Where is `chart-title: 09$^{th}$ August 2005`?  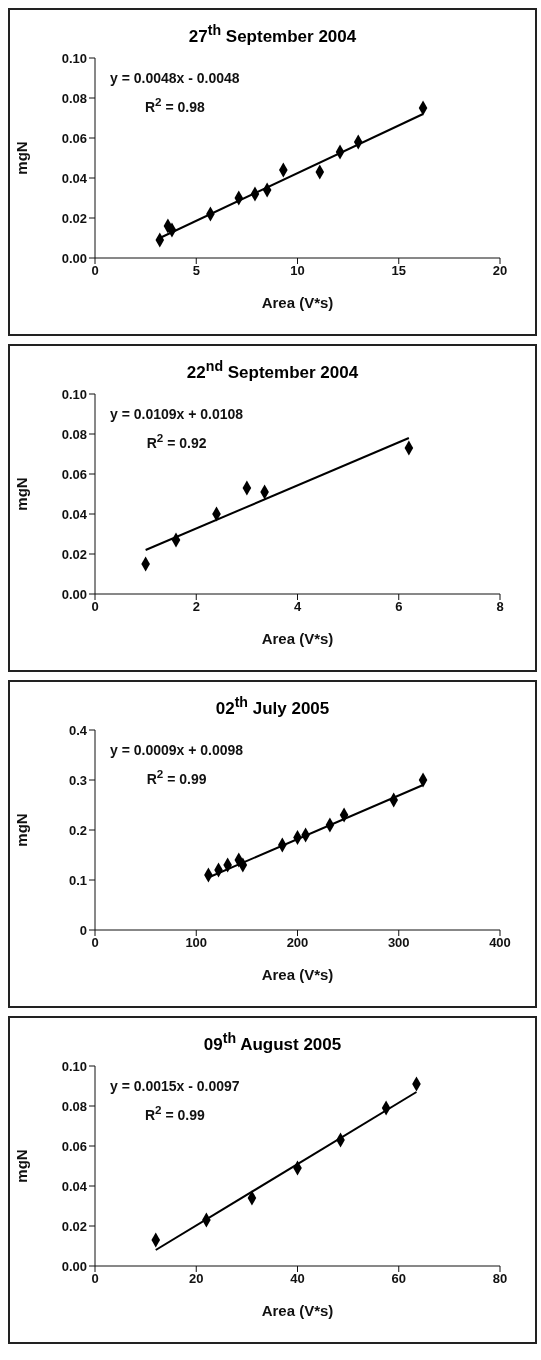 chart-title: 09$^{th}$ August 2005 is located at coordinates (272, 1043).